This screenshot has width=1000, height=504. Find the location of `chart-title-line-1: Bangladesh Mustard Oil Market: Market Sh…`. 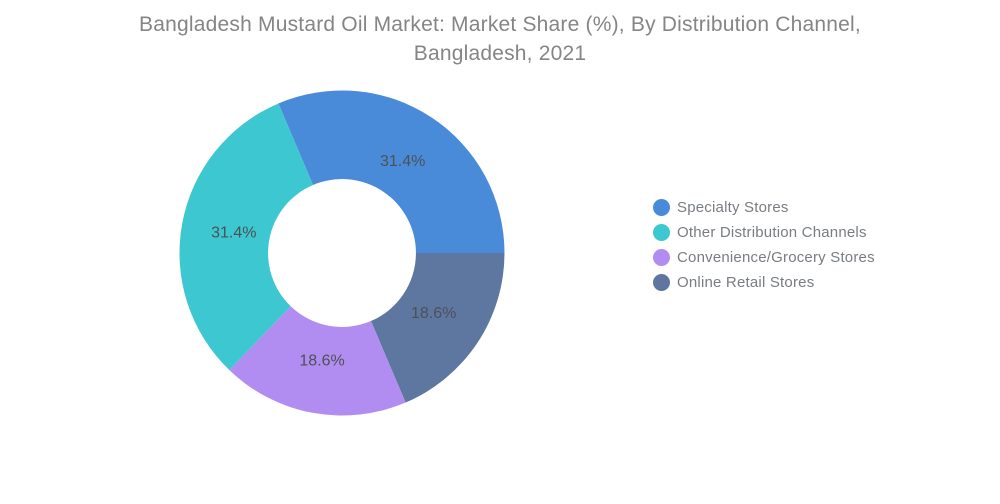

chart-title-line-1: Bangladesh Mustard Oil Market: Market Sh… is located at coordinates (500, 24).